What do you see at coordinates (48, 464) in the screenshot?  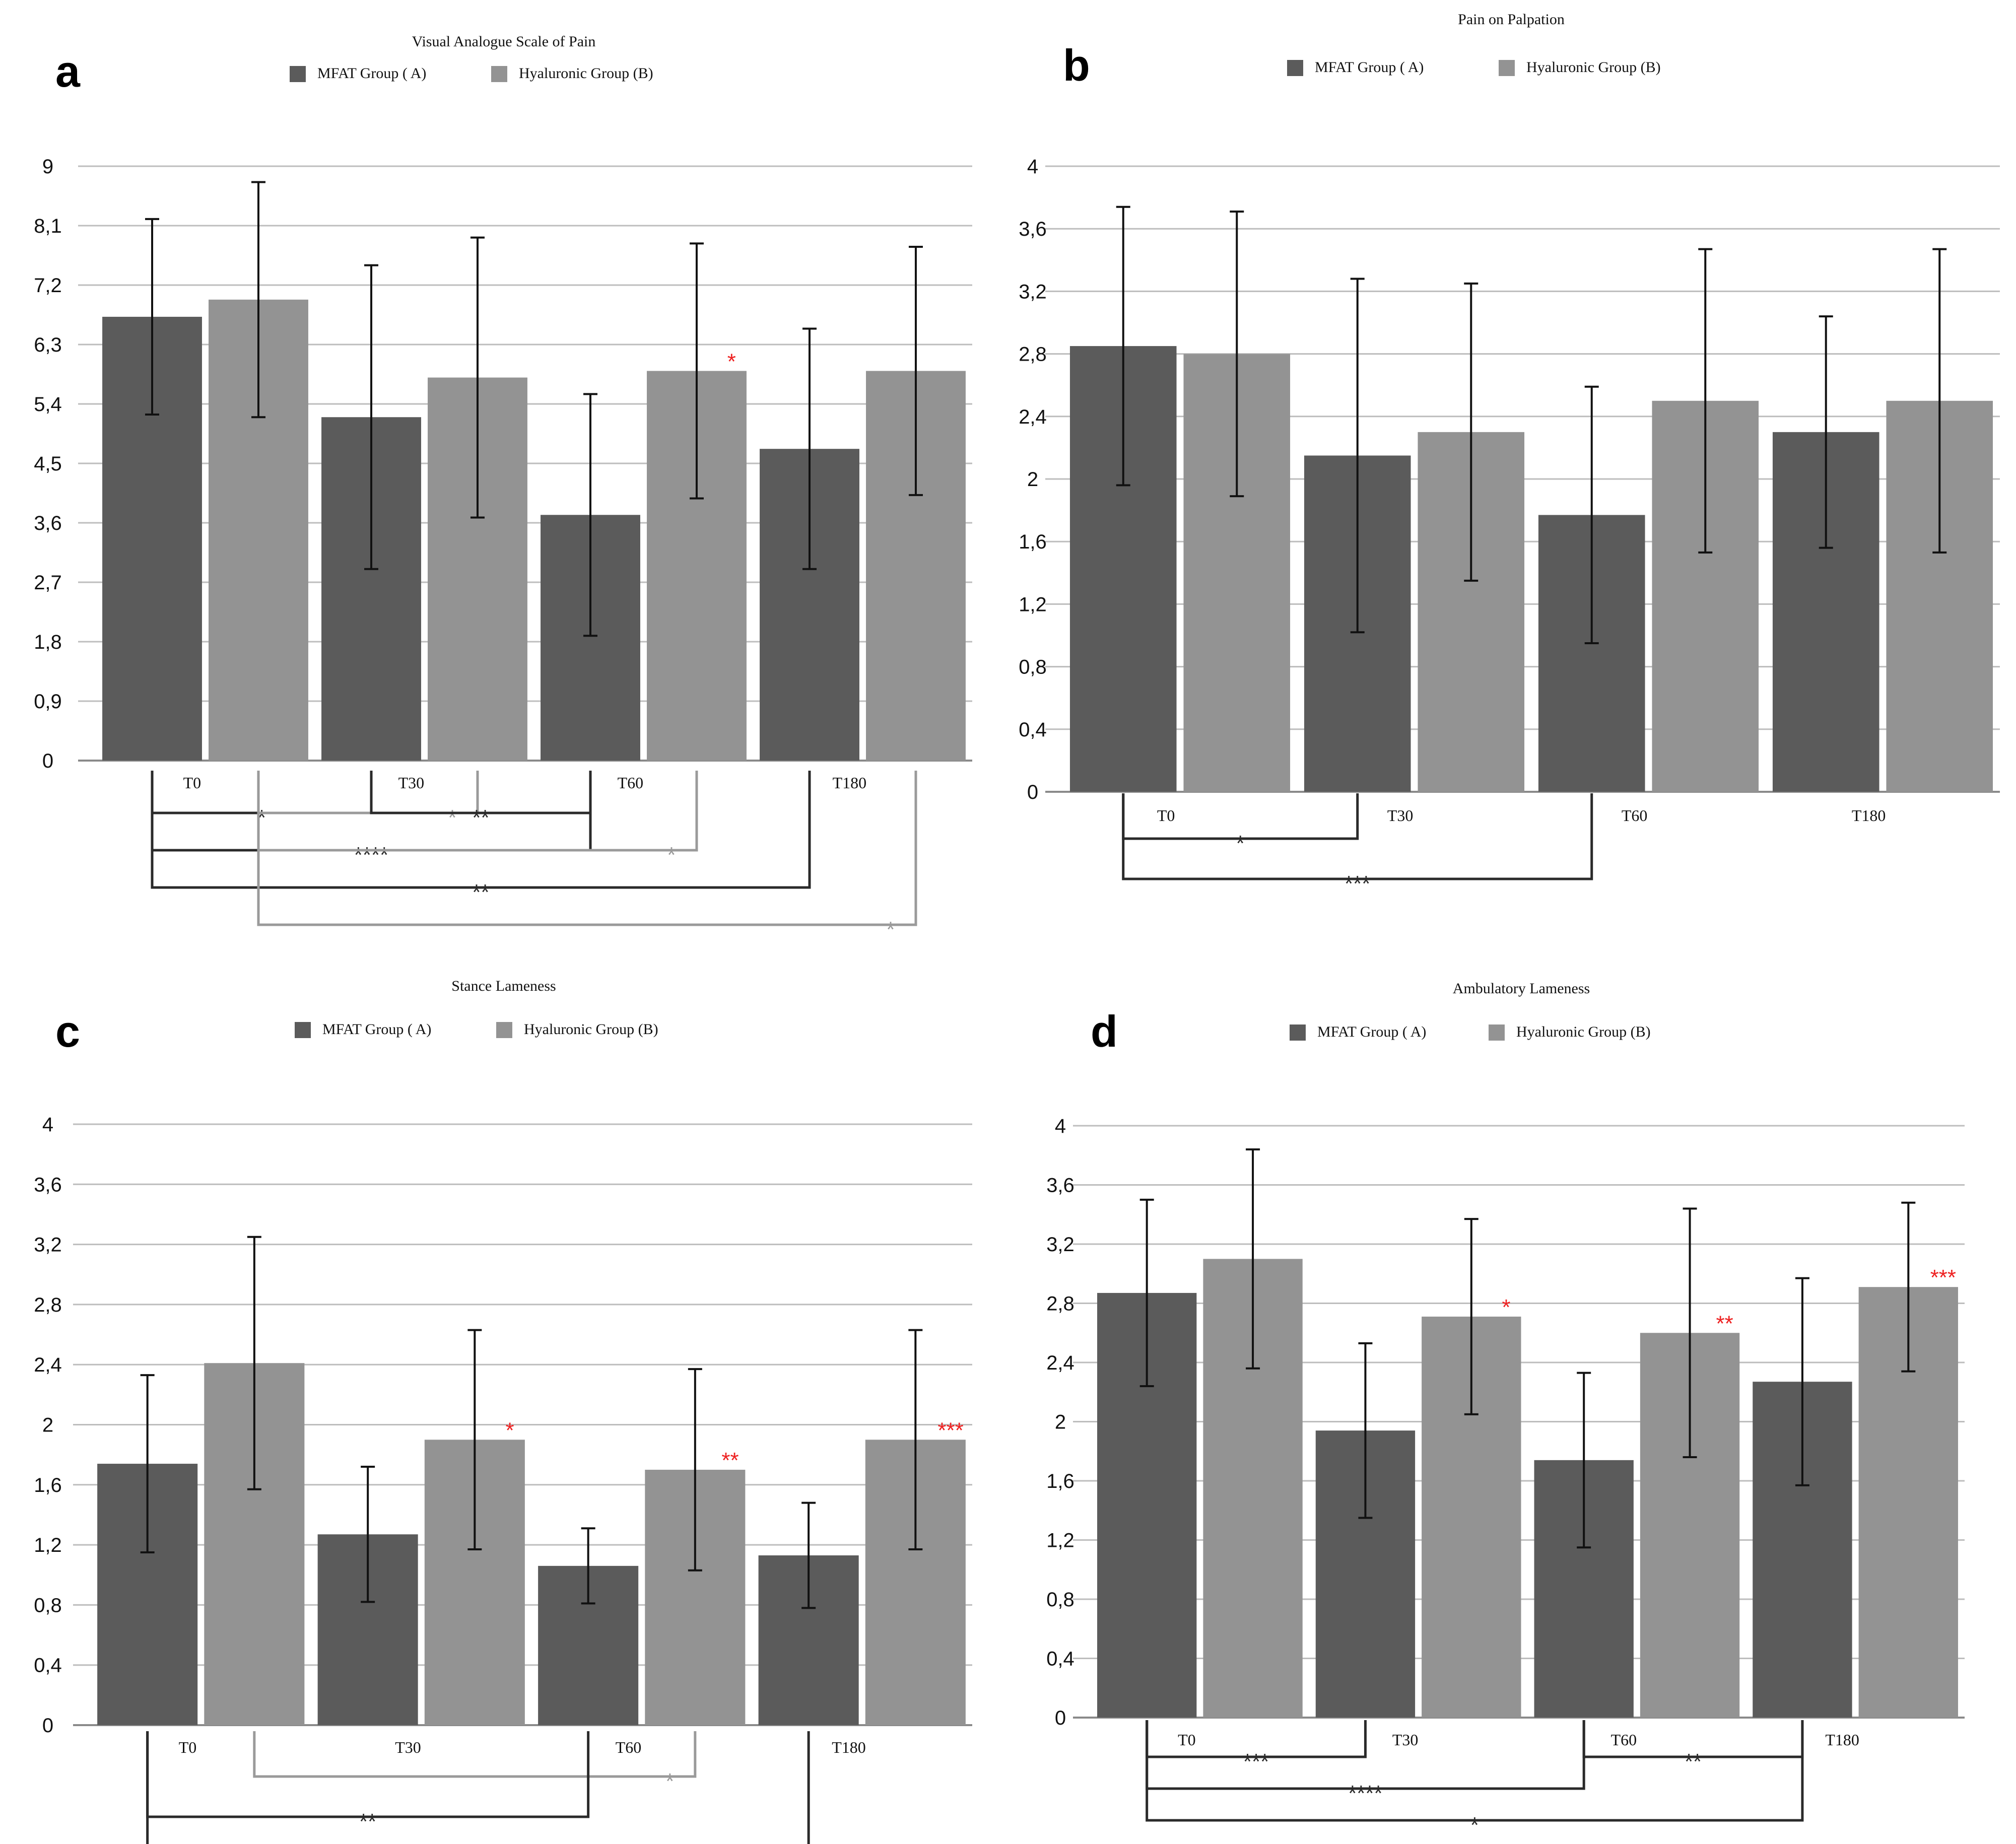 I see `y-tick-label: 4,5` at bounding box center [48, 464].